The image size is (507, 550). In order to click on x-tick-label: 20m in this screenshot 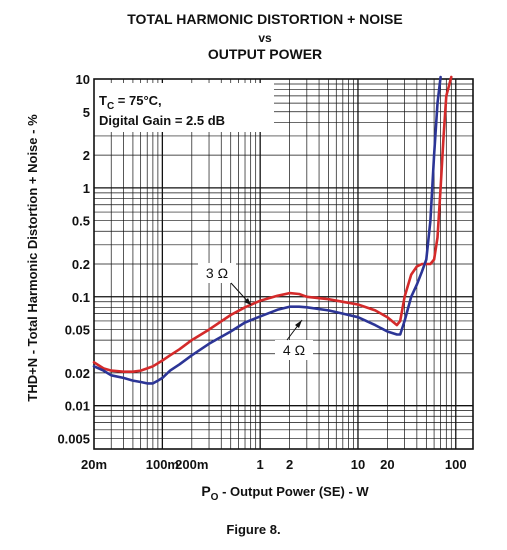, I will do `click(94, 464)`.